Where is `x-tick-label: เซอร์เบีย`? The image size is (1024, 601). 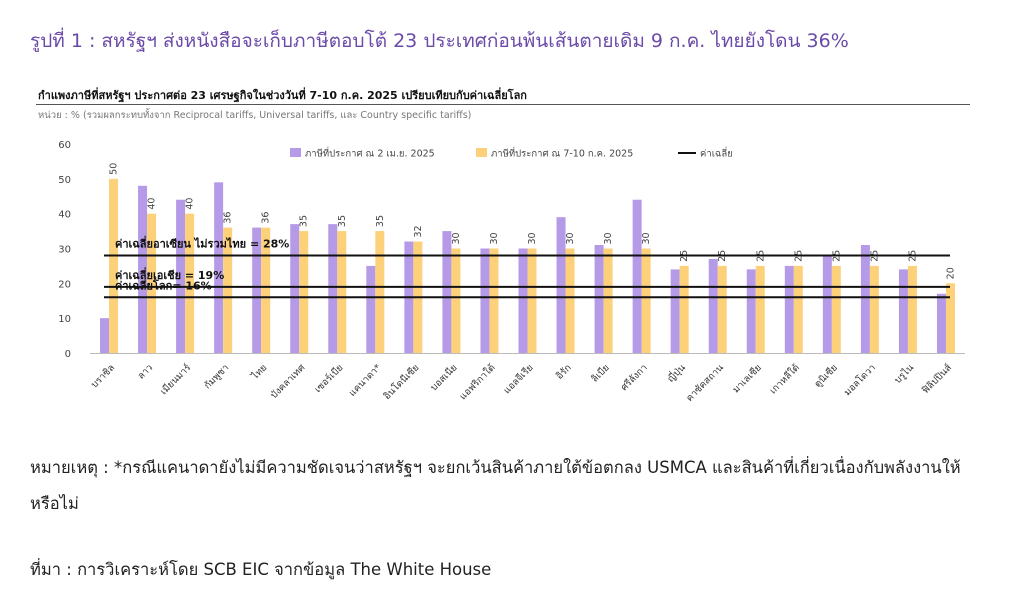 x-tick-label: เซอร์เบีย is located at coordinates (328, 378).